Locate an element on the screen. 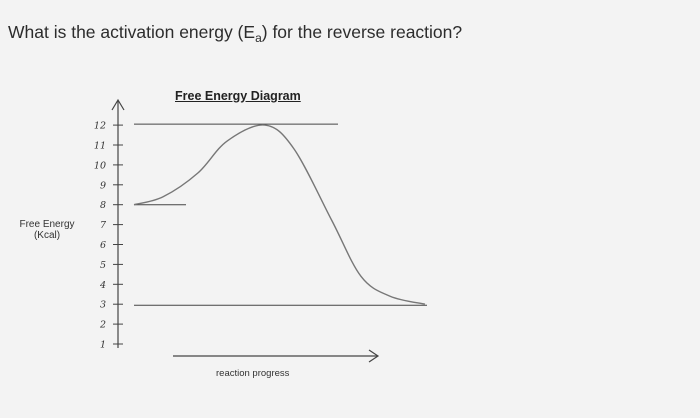 The width and height of the screenshot is (700, 418). y-axis-label-line1: Free Energy is located at coordinates (47, 224).